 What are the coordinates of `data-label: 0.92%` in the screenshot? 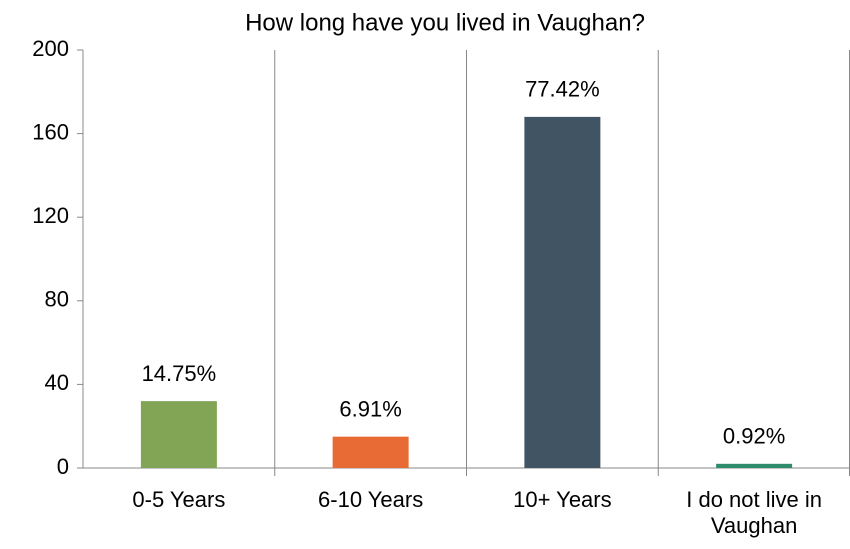 It's located at (754, 436).